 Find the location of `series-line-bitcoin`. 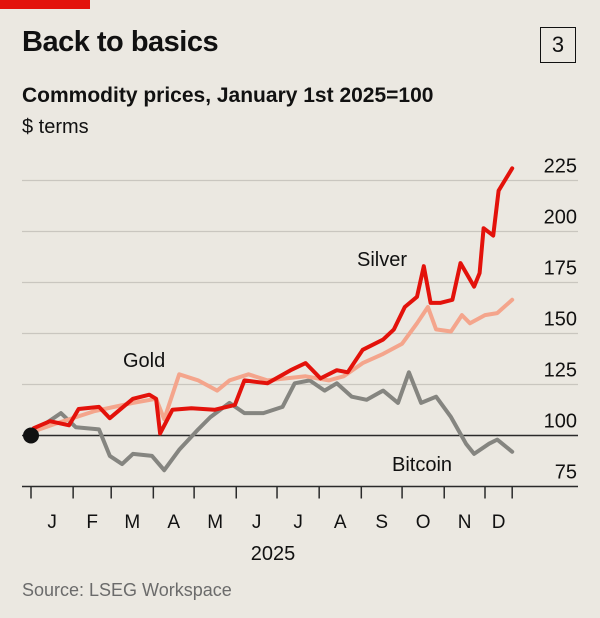

series-line-bitcoin is located at coordinates (272, 421).